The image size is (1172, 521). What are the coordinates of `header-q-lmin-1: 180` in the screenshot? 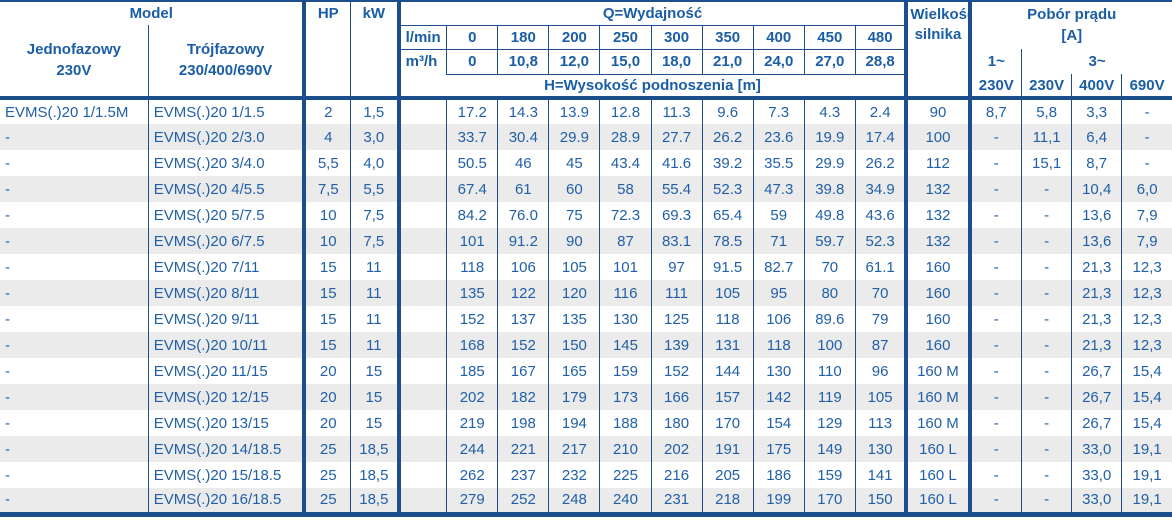 It's located at (523, 37).